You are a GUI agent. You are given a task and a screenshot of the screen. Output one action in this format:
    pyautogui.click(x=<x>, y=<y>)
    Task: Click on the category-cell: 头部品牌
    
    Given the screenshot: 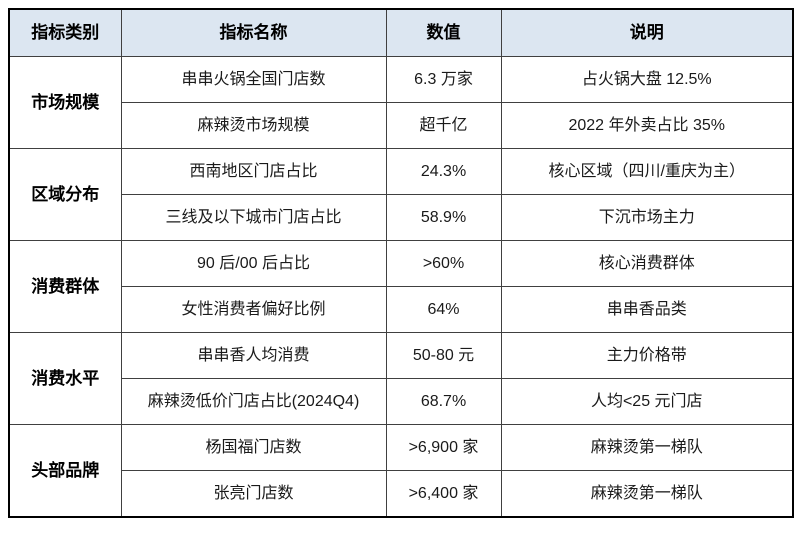 What is the action you would take?
    pyautogui.click(x=65, y=471)
    